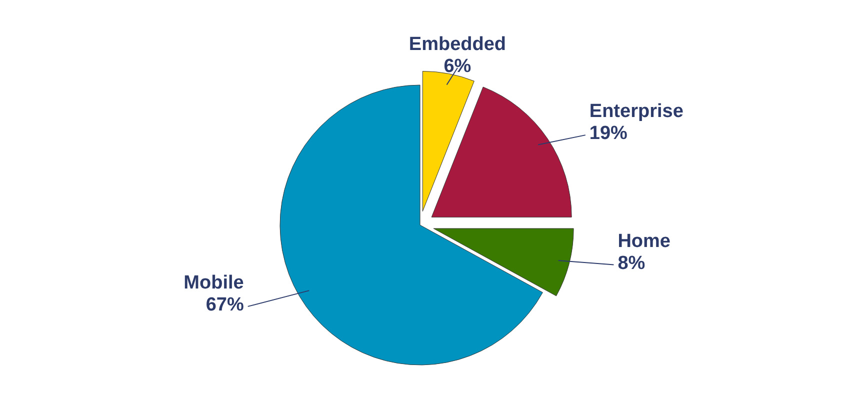 This screenshot has height=420, width=855. What do you see at coordinates (458, 66) in the screenshot?
I see `data-label: 6%` at bounding box center [458, 66].